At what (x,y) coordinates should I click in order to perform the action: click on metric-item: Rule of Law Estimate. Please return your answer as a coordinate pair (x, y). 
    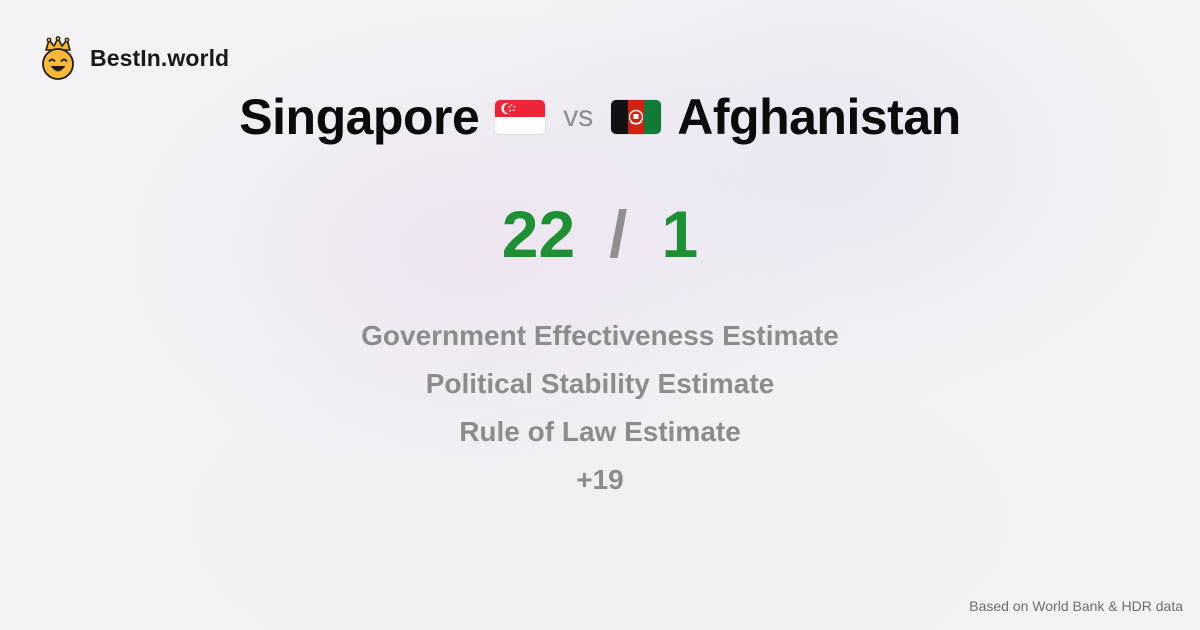
    Looking at the image, I should click on (600, 431).